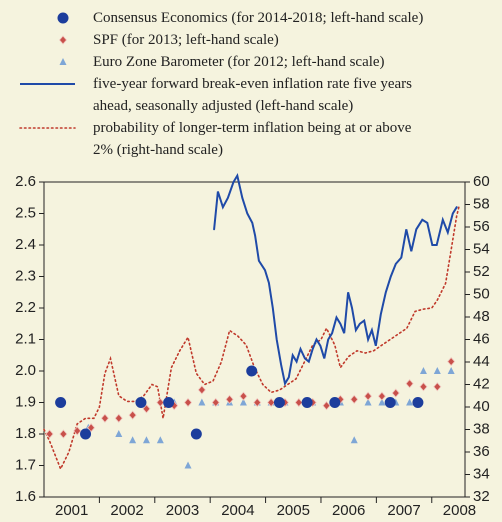 This screenshot has width=502, height=522. I want to click on y-tick-label: 1.8, so click(25, 433).